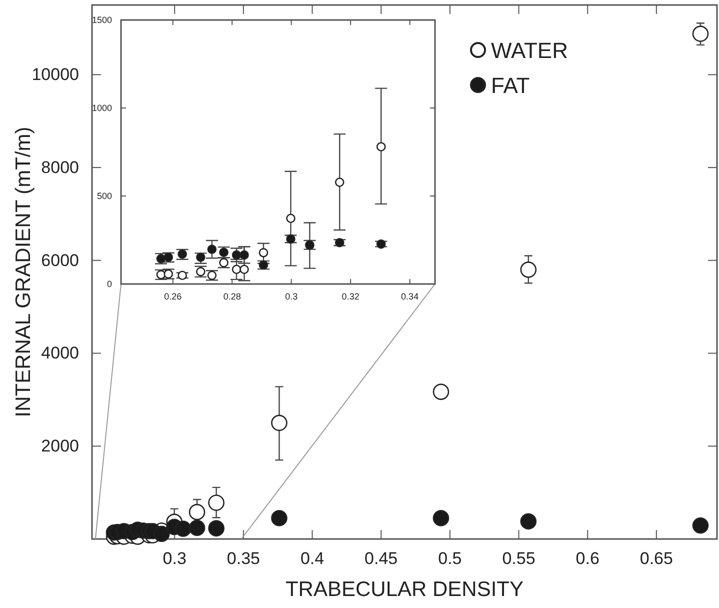 This screenshot has width=719, height=608. Describe the element at coordinates (351, 296) in the screenshot. I see `x-tick-label: 0.32` at that location.